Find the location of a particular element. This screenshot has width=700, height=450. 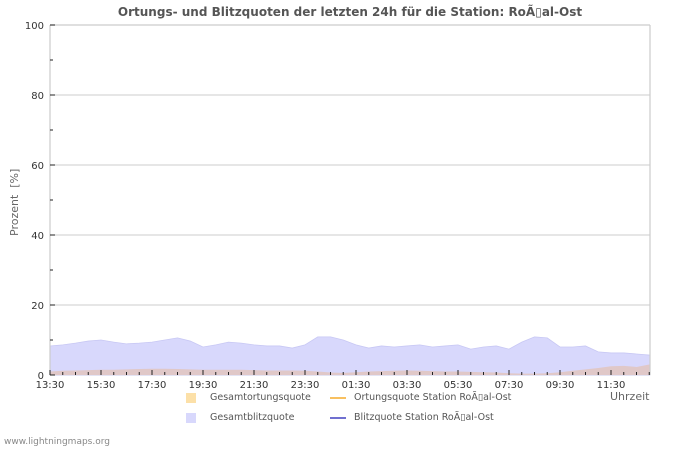

svg-text: 80 is located at coordinates (37, 96).